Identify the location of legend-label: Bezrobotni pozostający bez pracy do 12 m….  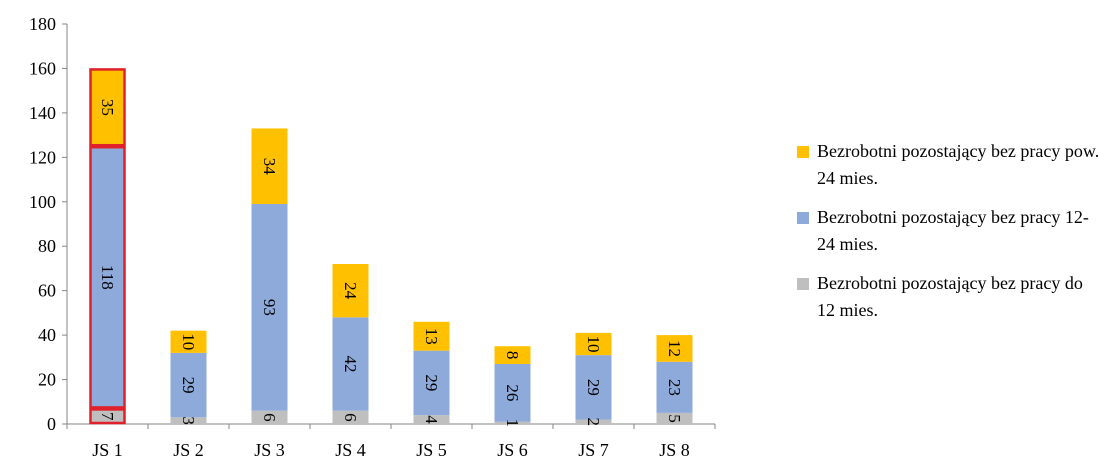
(950, 296).